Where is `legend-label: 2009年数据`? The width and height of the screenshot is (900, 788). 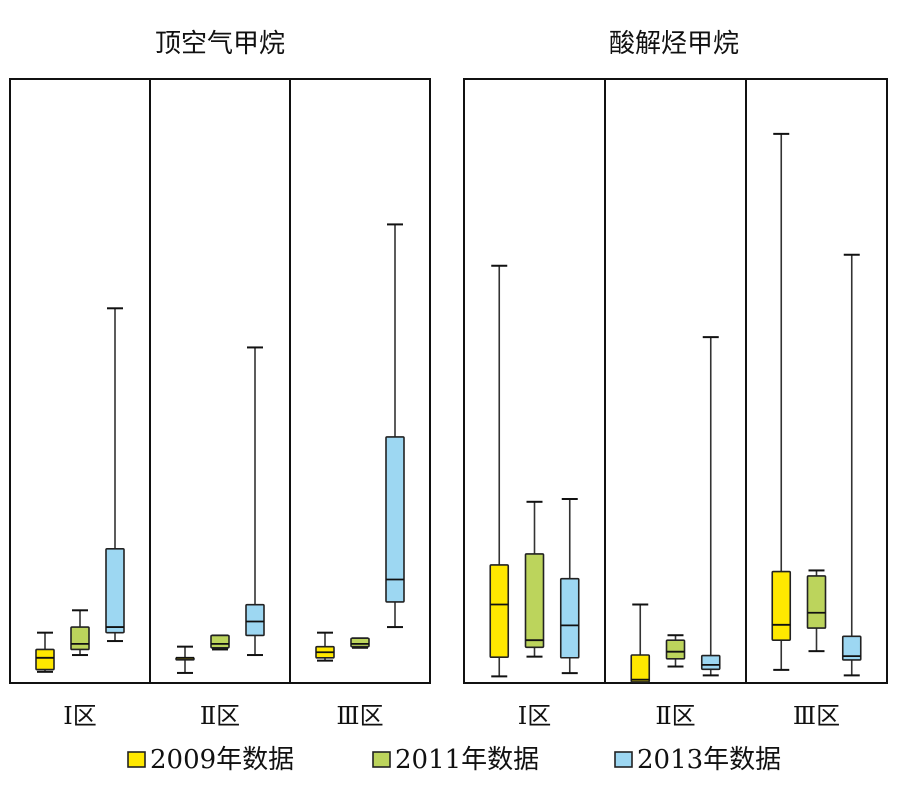
legend-label: 2009年数据 is located at coordinates (222, 760).